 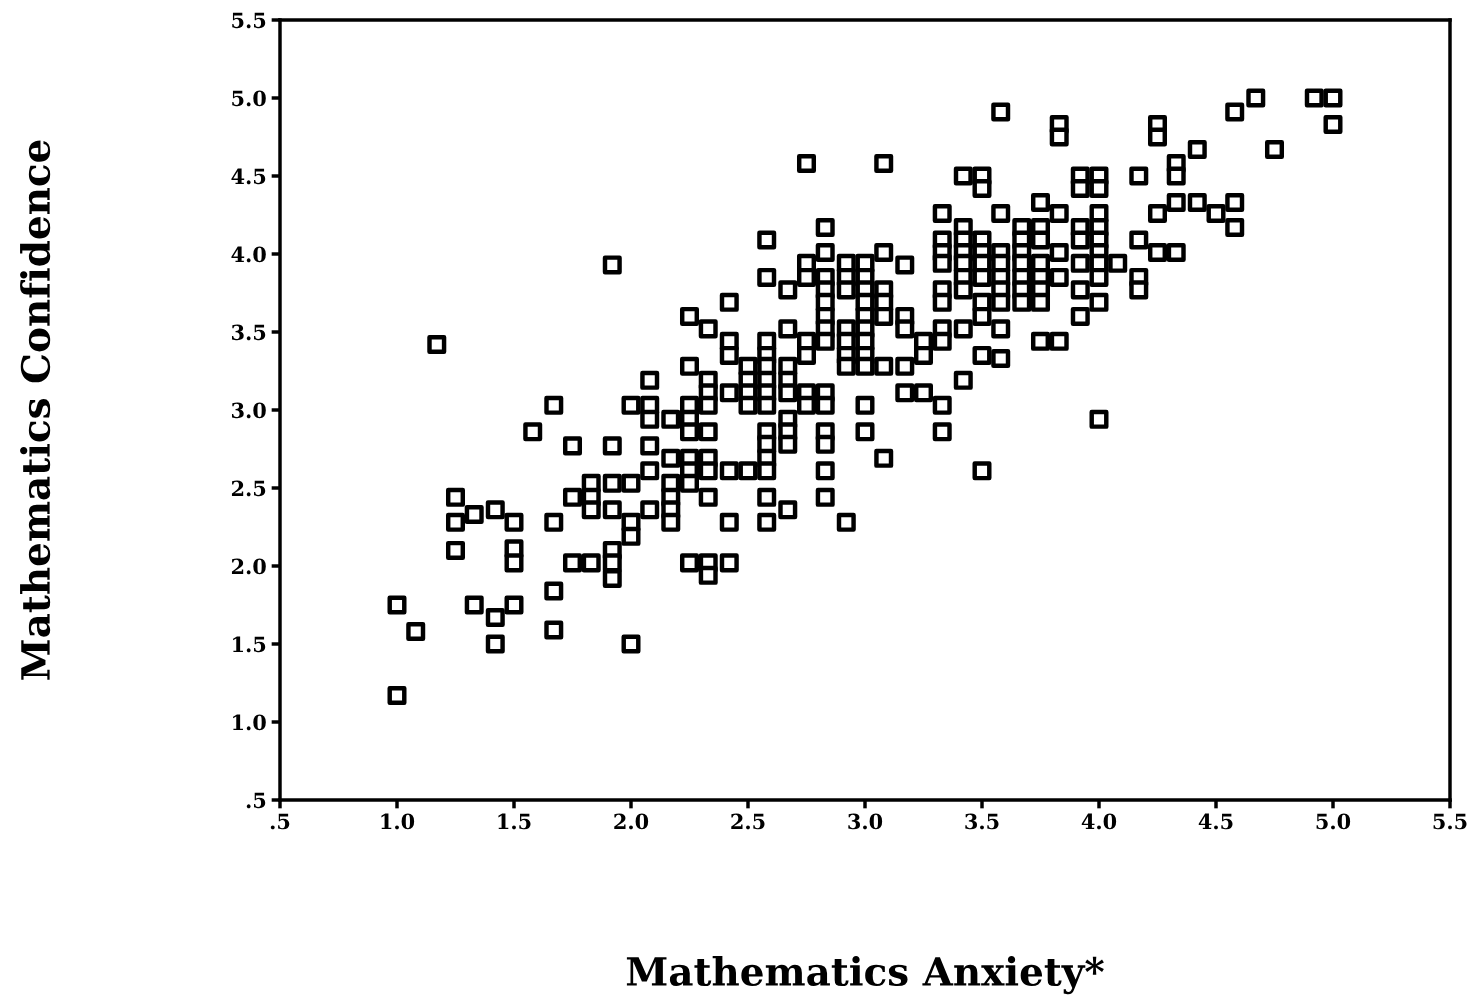 I want to click on y-tick-label: 1.5, so click(x=249, y=644).